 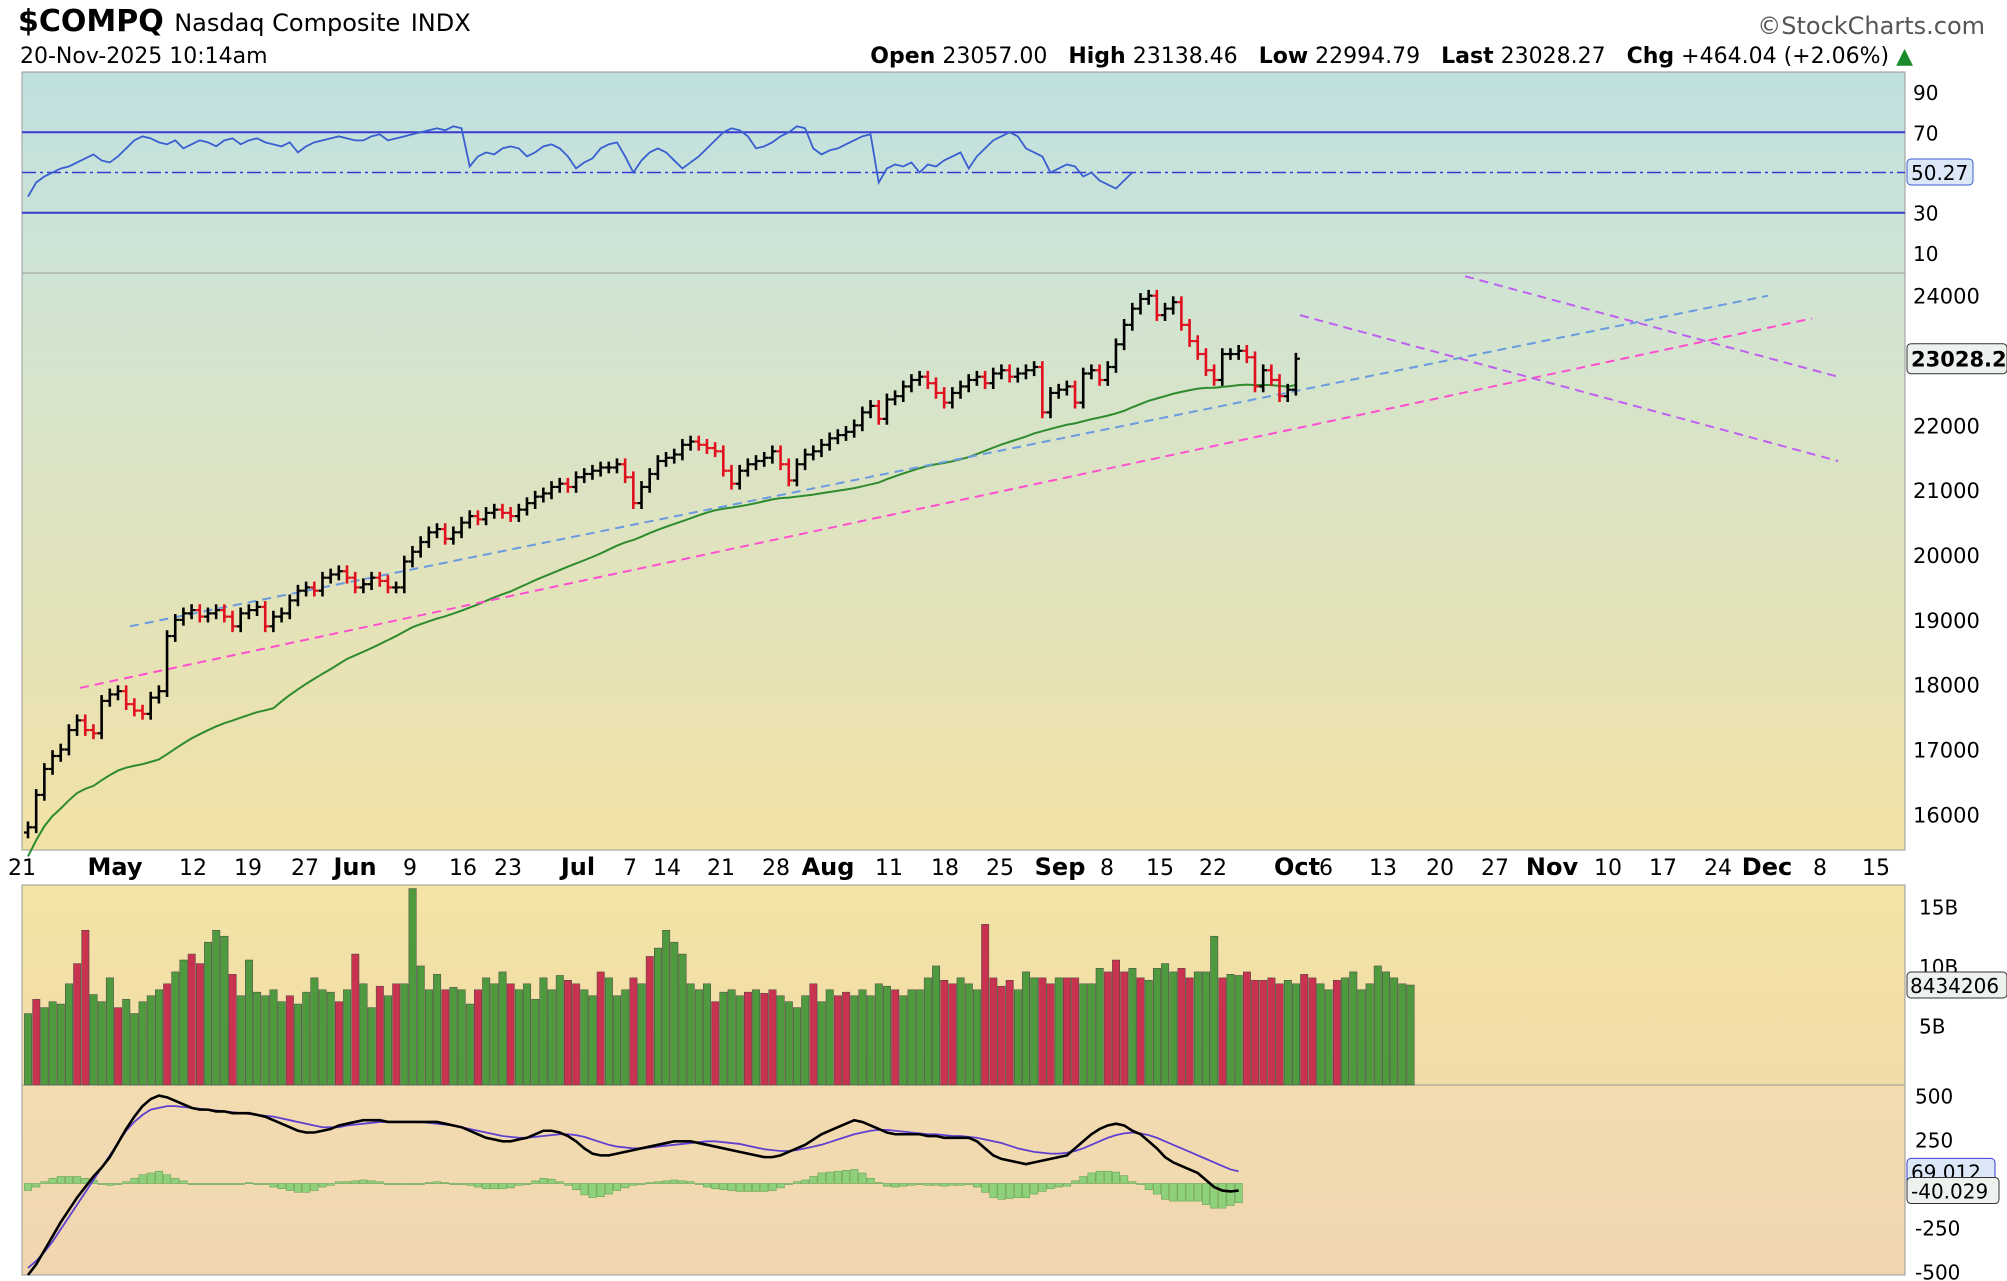 What do you see at coordinates (1569, 388) in the screenshot?
I see `wedge-lower-line` at bounding box center [1569, 388].